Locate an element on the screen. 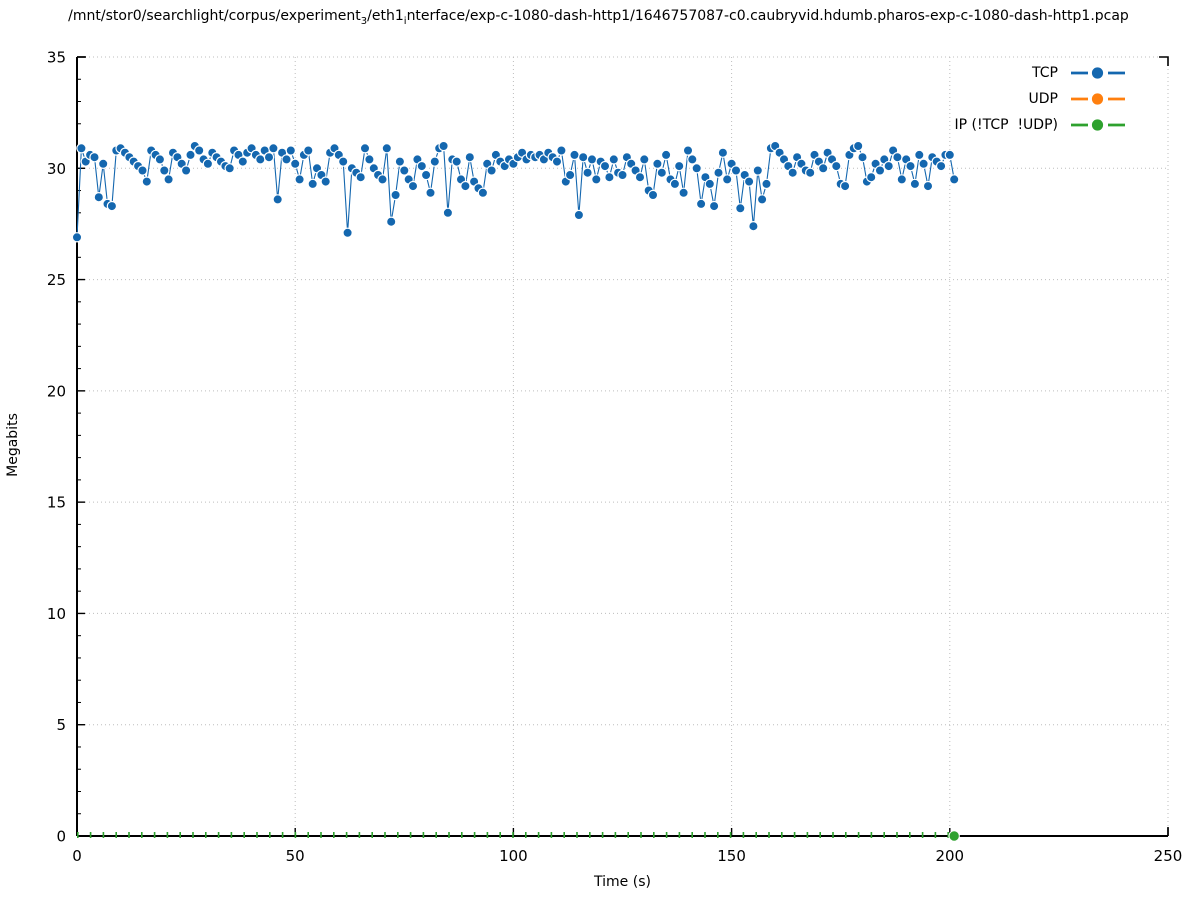  y-tick-label: 15 is located at coordinates (56, 503).